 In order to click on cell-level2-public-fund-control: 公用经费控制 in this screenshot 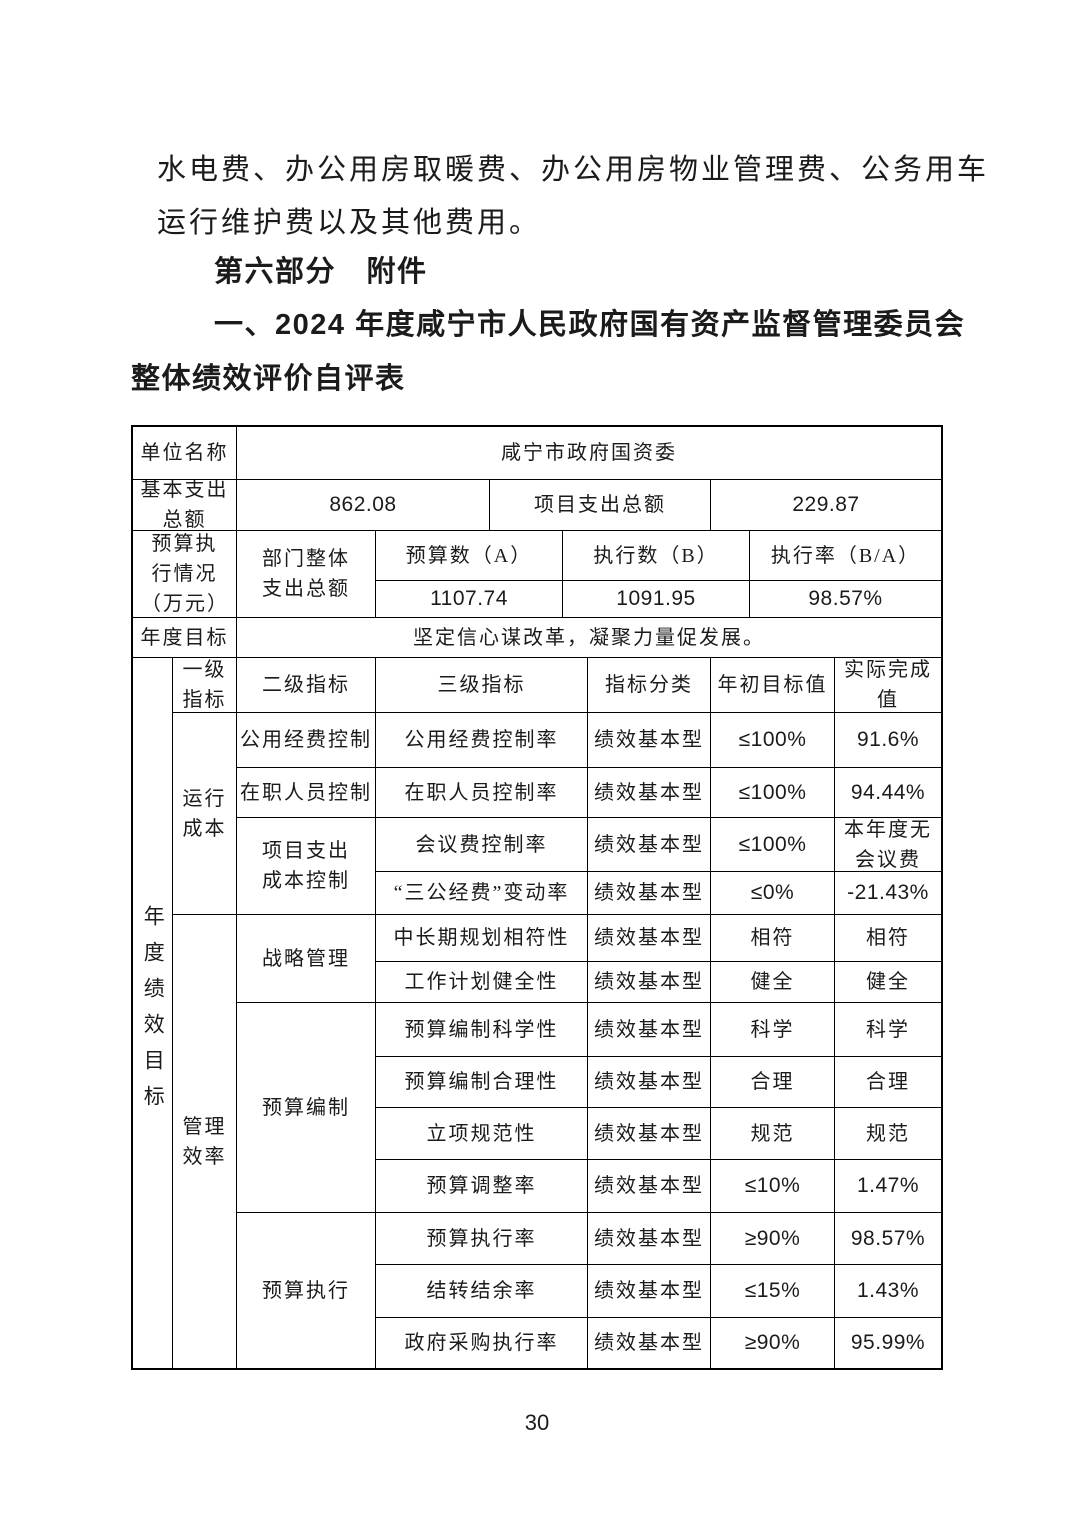, I will do `click(306, 740)`.